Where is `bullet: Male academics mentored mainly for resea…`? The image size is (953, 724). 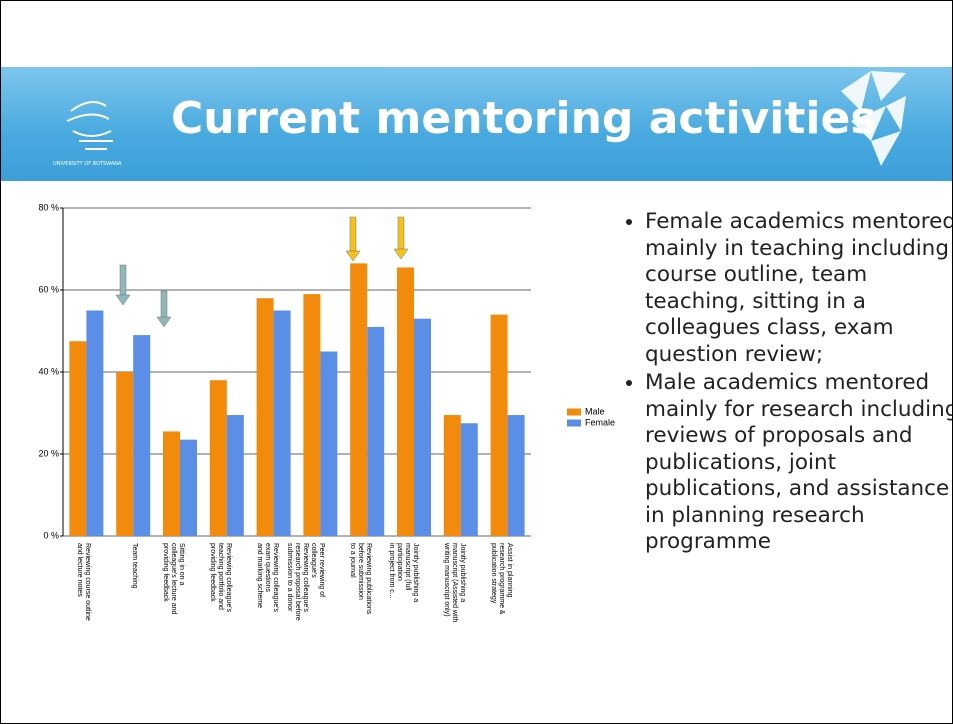 bullet: Male academics mentored mainly for resea… is located at coordinates (798, 463).